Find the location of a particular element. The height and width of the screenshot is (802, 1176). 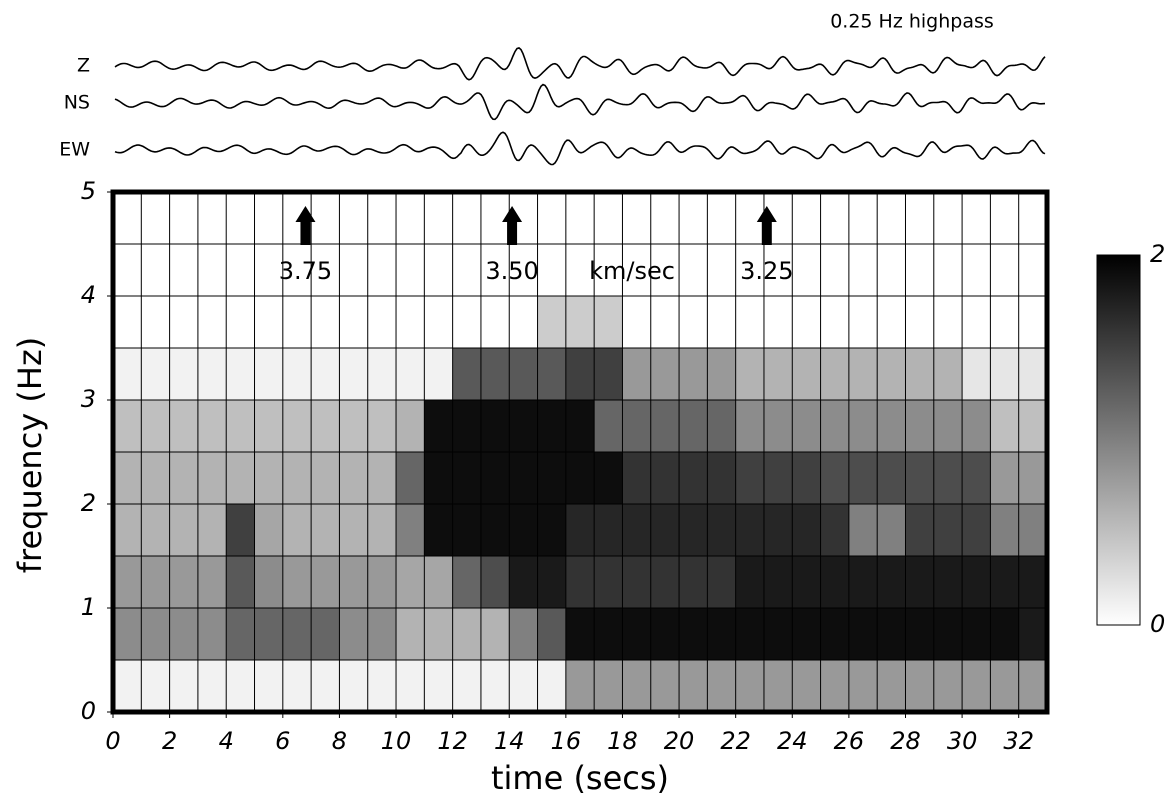

trace-label: NS is located at coordinates (77, 103).